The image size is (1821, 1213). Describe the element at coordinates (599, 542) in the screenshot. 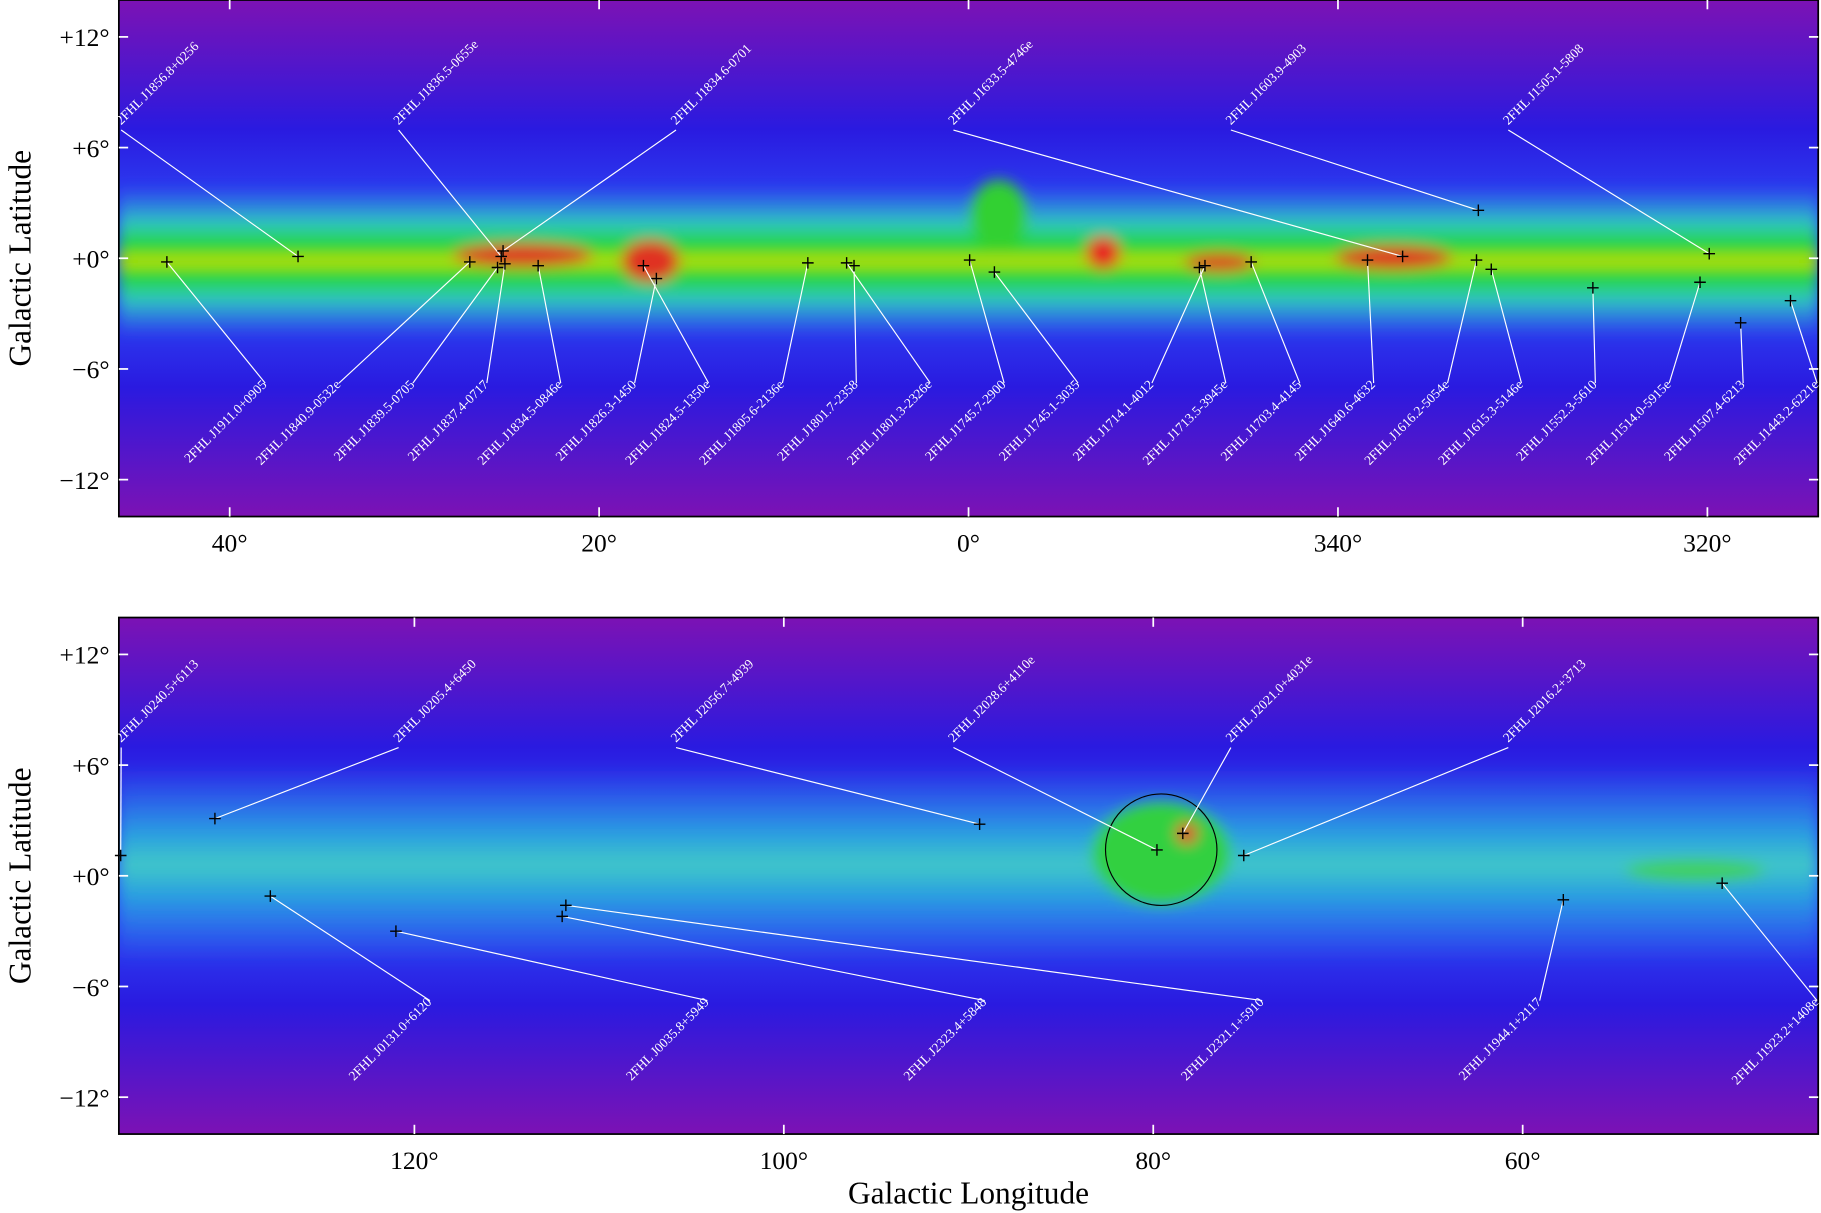

I see `x-tick-label: 20°` at that location.